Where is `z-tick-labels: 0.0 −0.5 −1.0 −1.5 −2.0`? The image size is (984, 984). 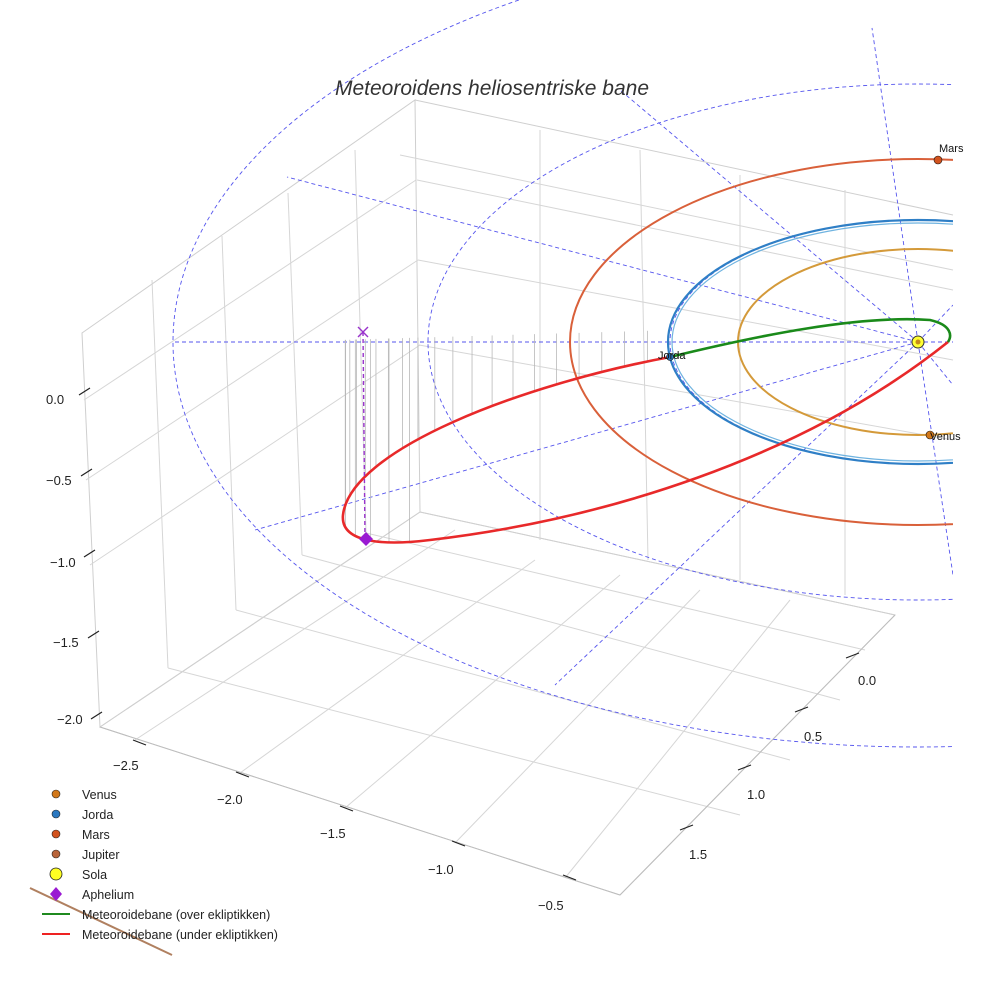
z-tick-labels: 0.0 −0.5 −1.0 −1.5 −2.0 is located at coordinates (64, 559).